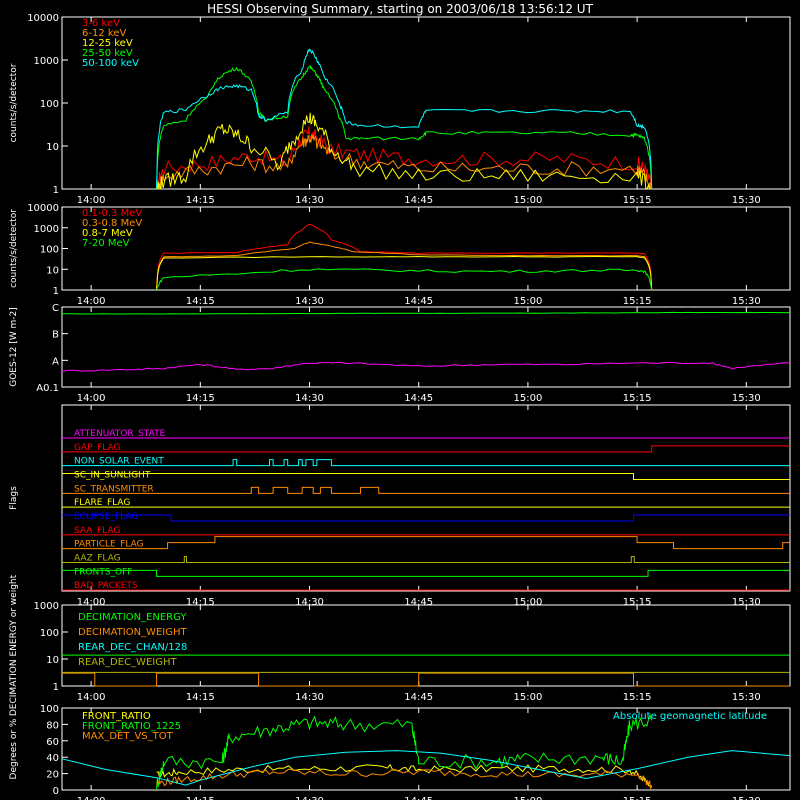 This screenshot has width=800, height=800. What do you see at coordinates (127, 662) in the screenshot?
I see `decimation-legend-entry: REAR_DEC_WEIGHT` at bounding box center [127, 662].